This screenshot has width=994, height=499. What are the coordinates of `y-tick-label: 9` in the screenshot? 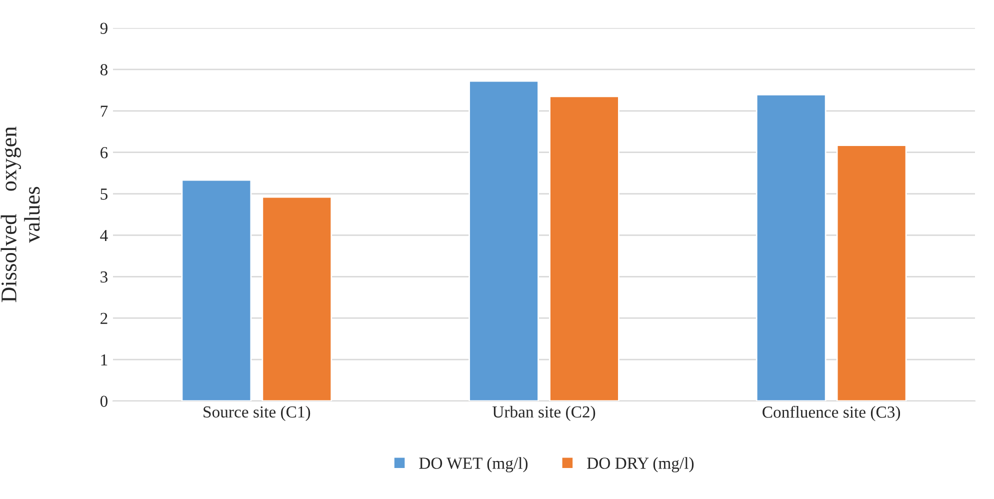 It's located at (104, 28).